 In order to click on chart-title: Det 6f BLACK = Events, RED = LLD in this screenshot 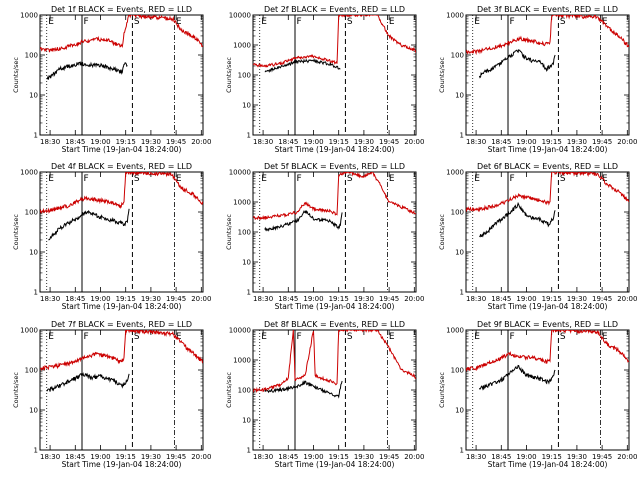, I will do `click(547, 166)`.